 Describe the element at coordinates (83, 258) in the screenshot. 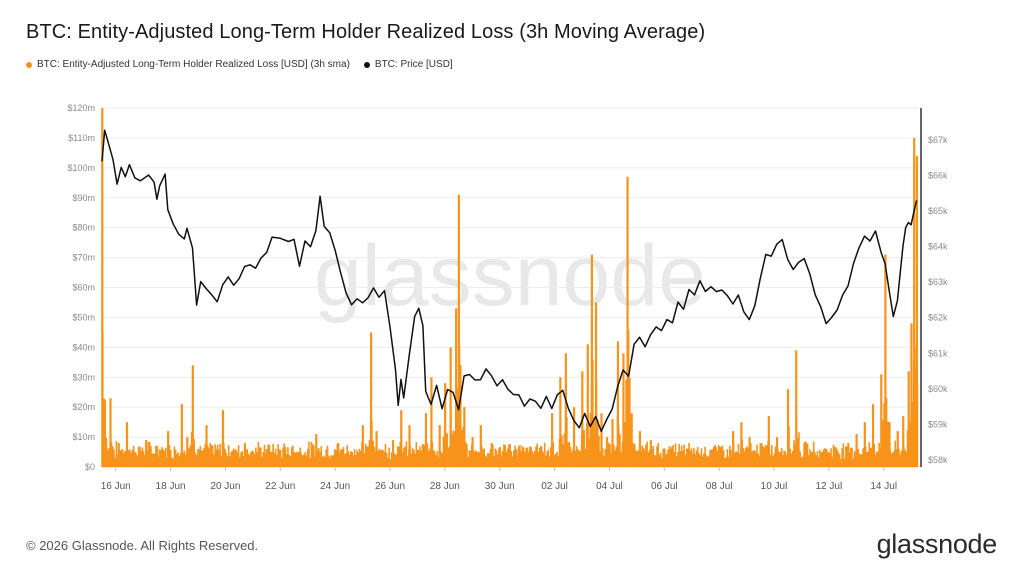

I see `left-axis-tick: $70m` at that location.